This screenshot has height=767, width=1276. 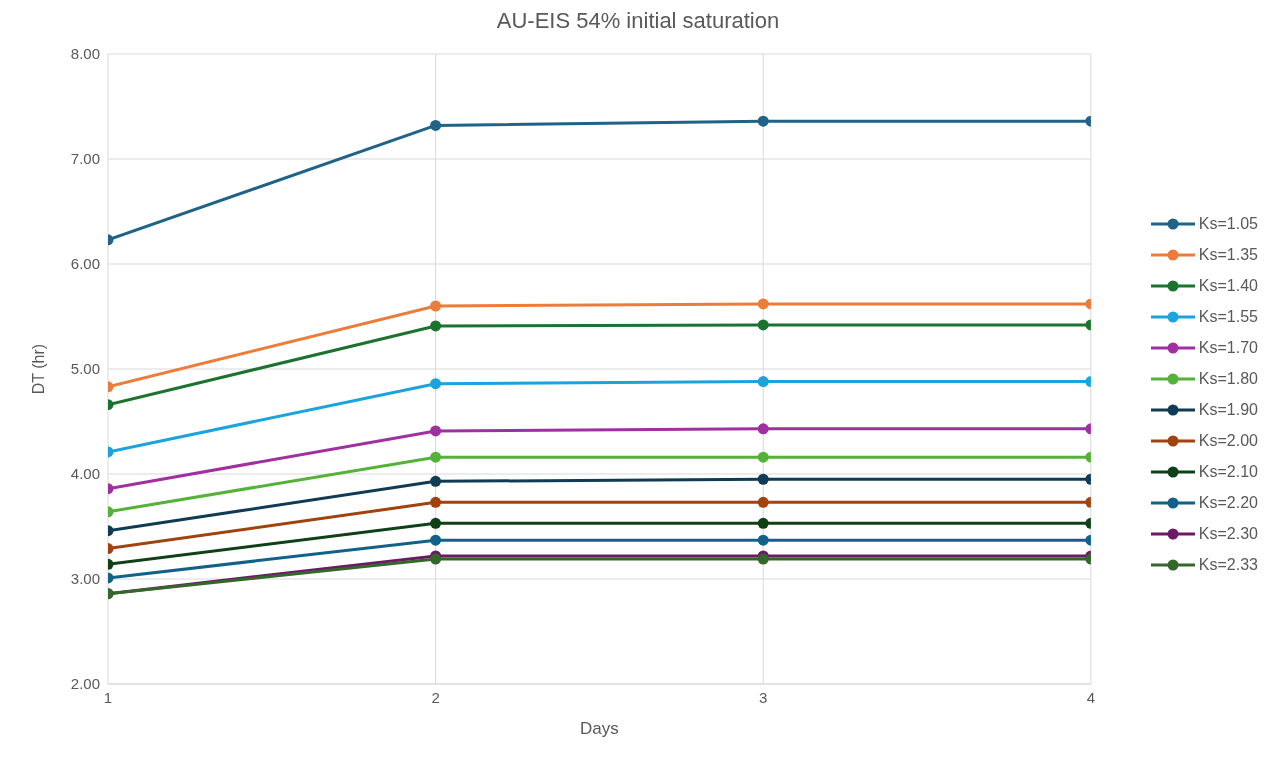 I want to click on legend-label: Ks=1.80, so click(x=1228, y=379).